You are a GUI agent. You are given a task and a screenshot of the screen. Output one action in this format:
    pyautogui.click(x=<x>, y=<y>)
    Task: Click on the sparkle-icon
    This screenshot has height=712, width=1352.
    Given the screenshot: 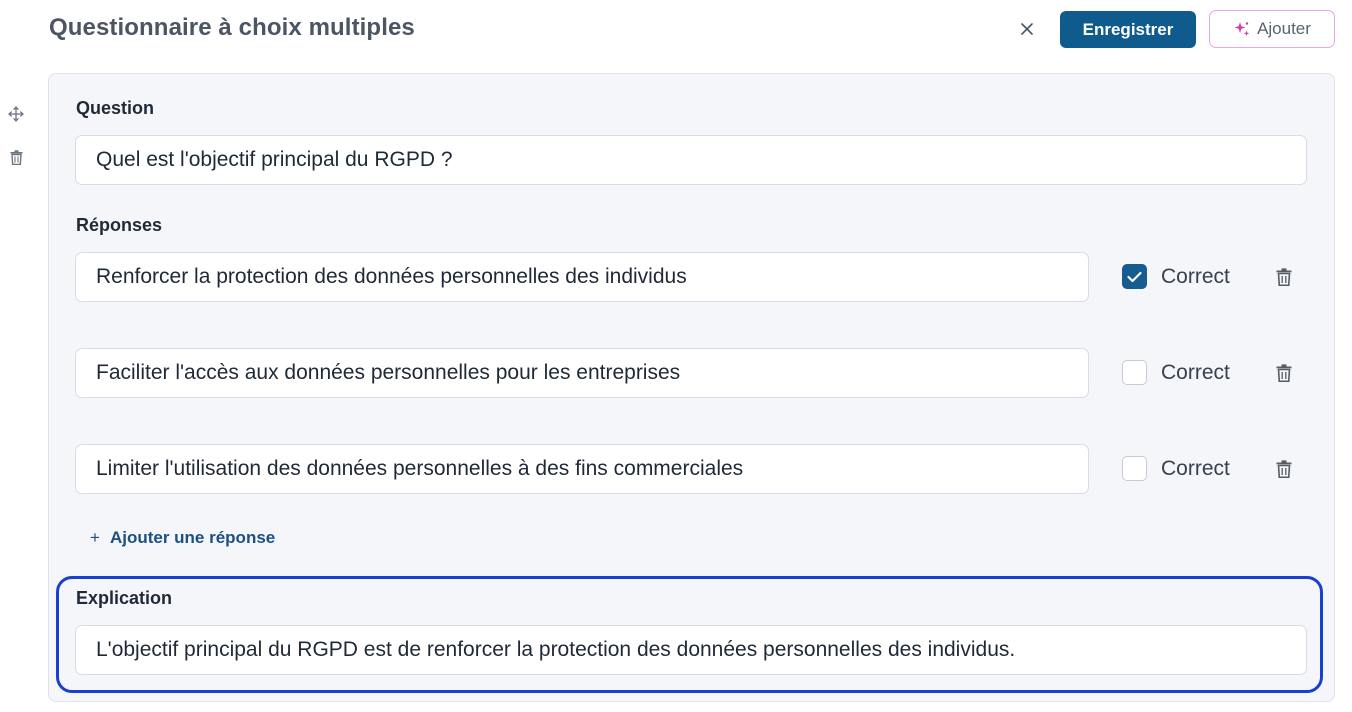 What is the action you would take?
    pyautogui.click(x=1242, y=29)
    